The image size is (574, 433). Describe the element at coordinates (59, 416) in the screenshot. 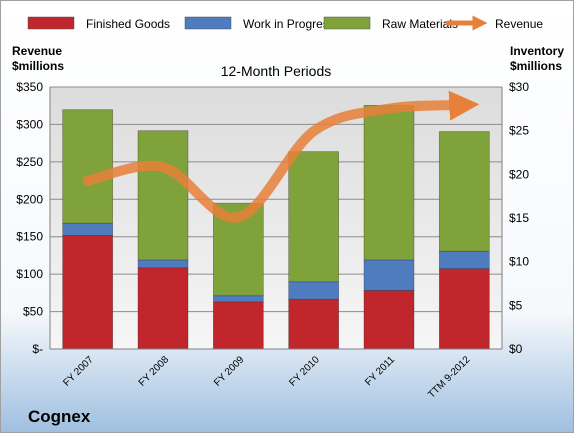

I see `company-name: Cognex` at that location.